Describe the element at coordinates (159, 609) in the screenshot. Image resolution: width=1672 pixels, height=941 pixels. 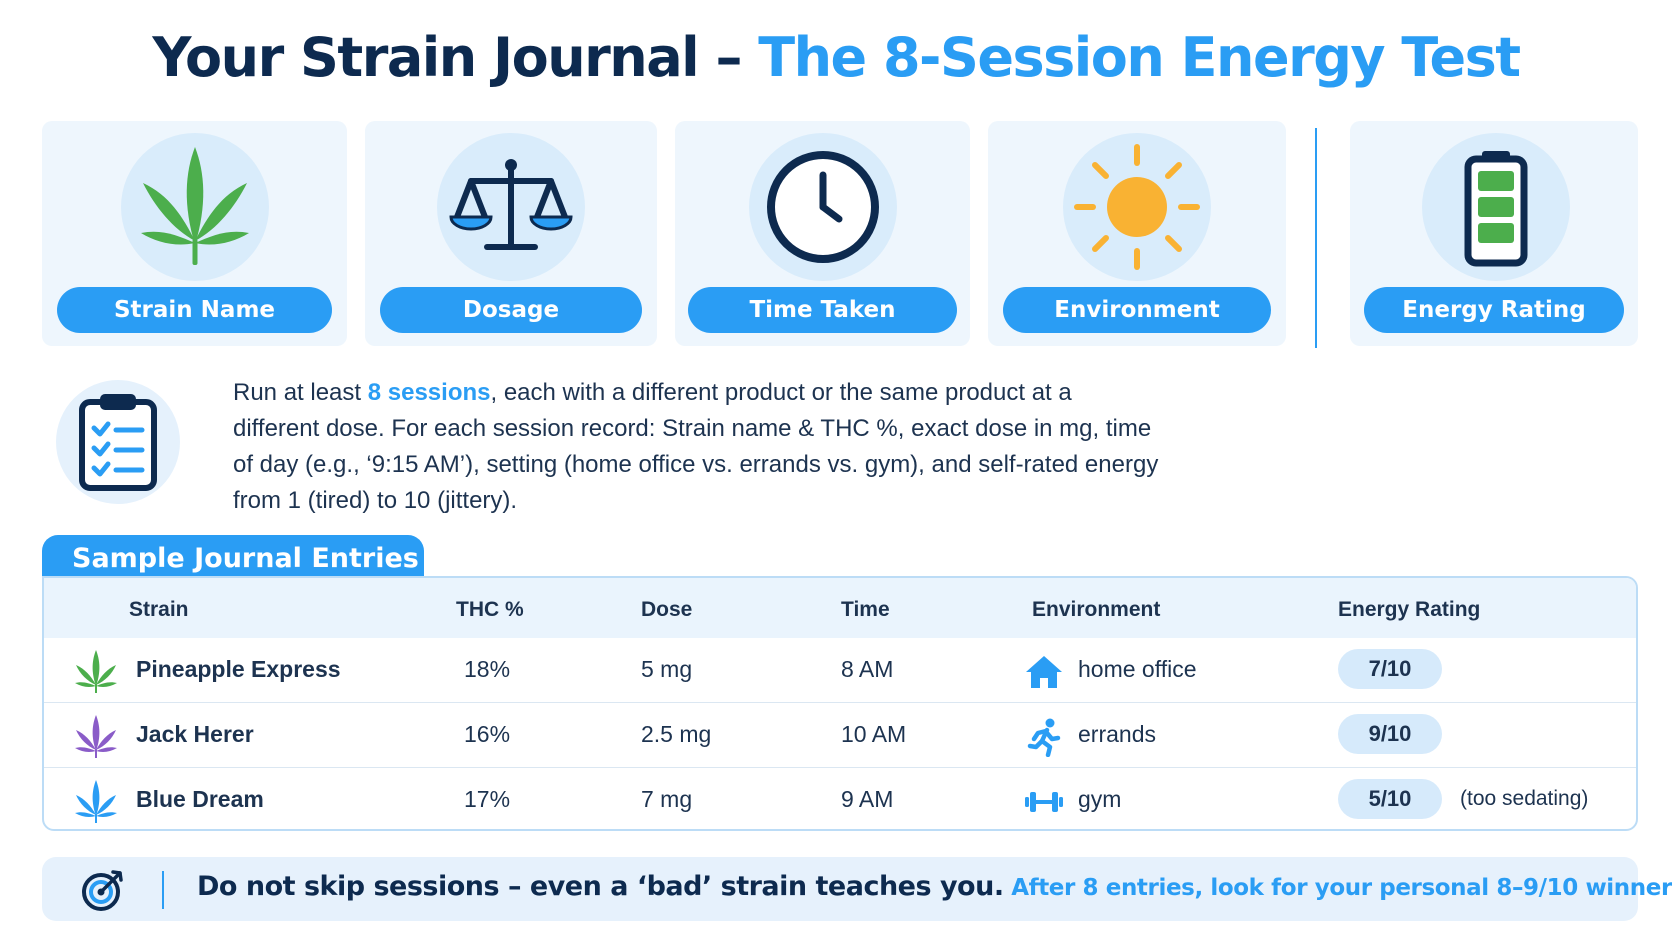
I see `header-strain: Strain` at that location.